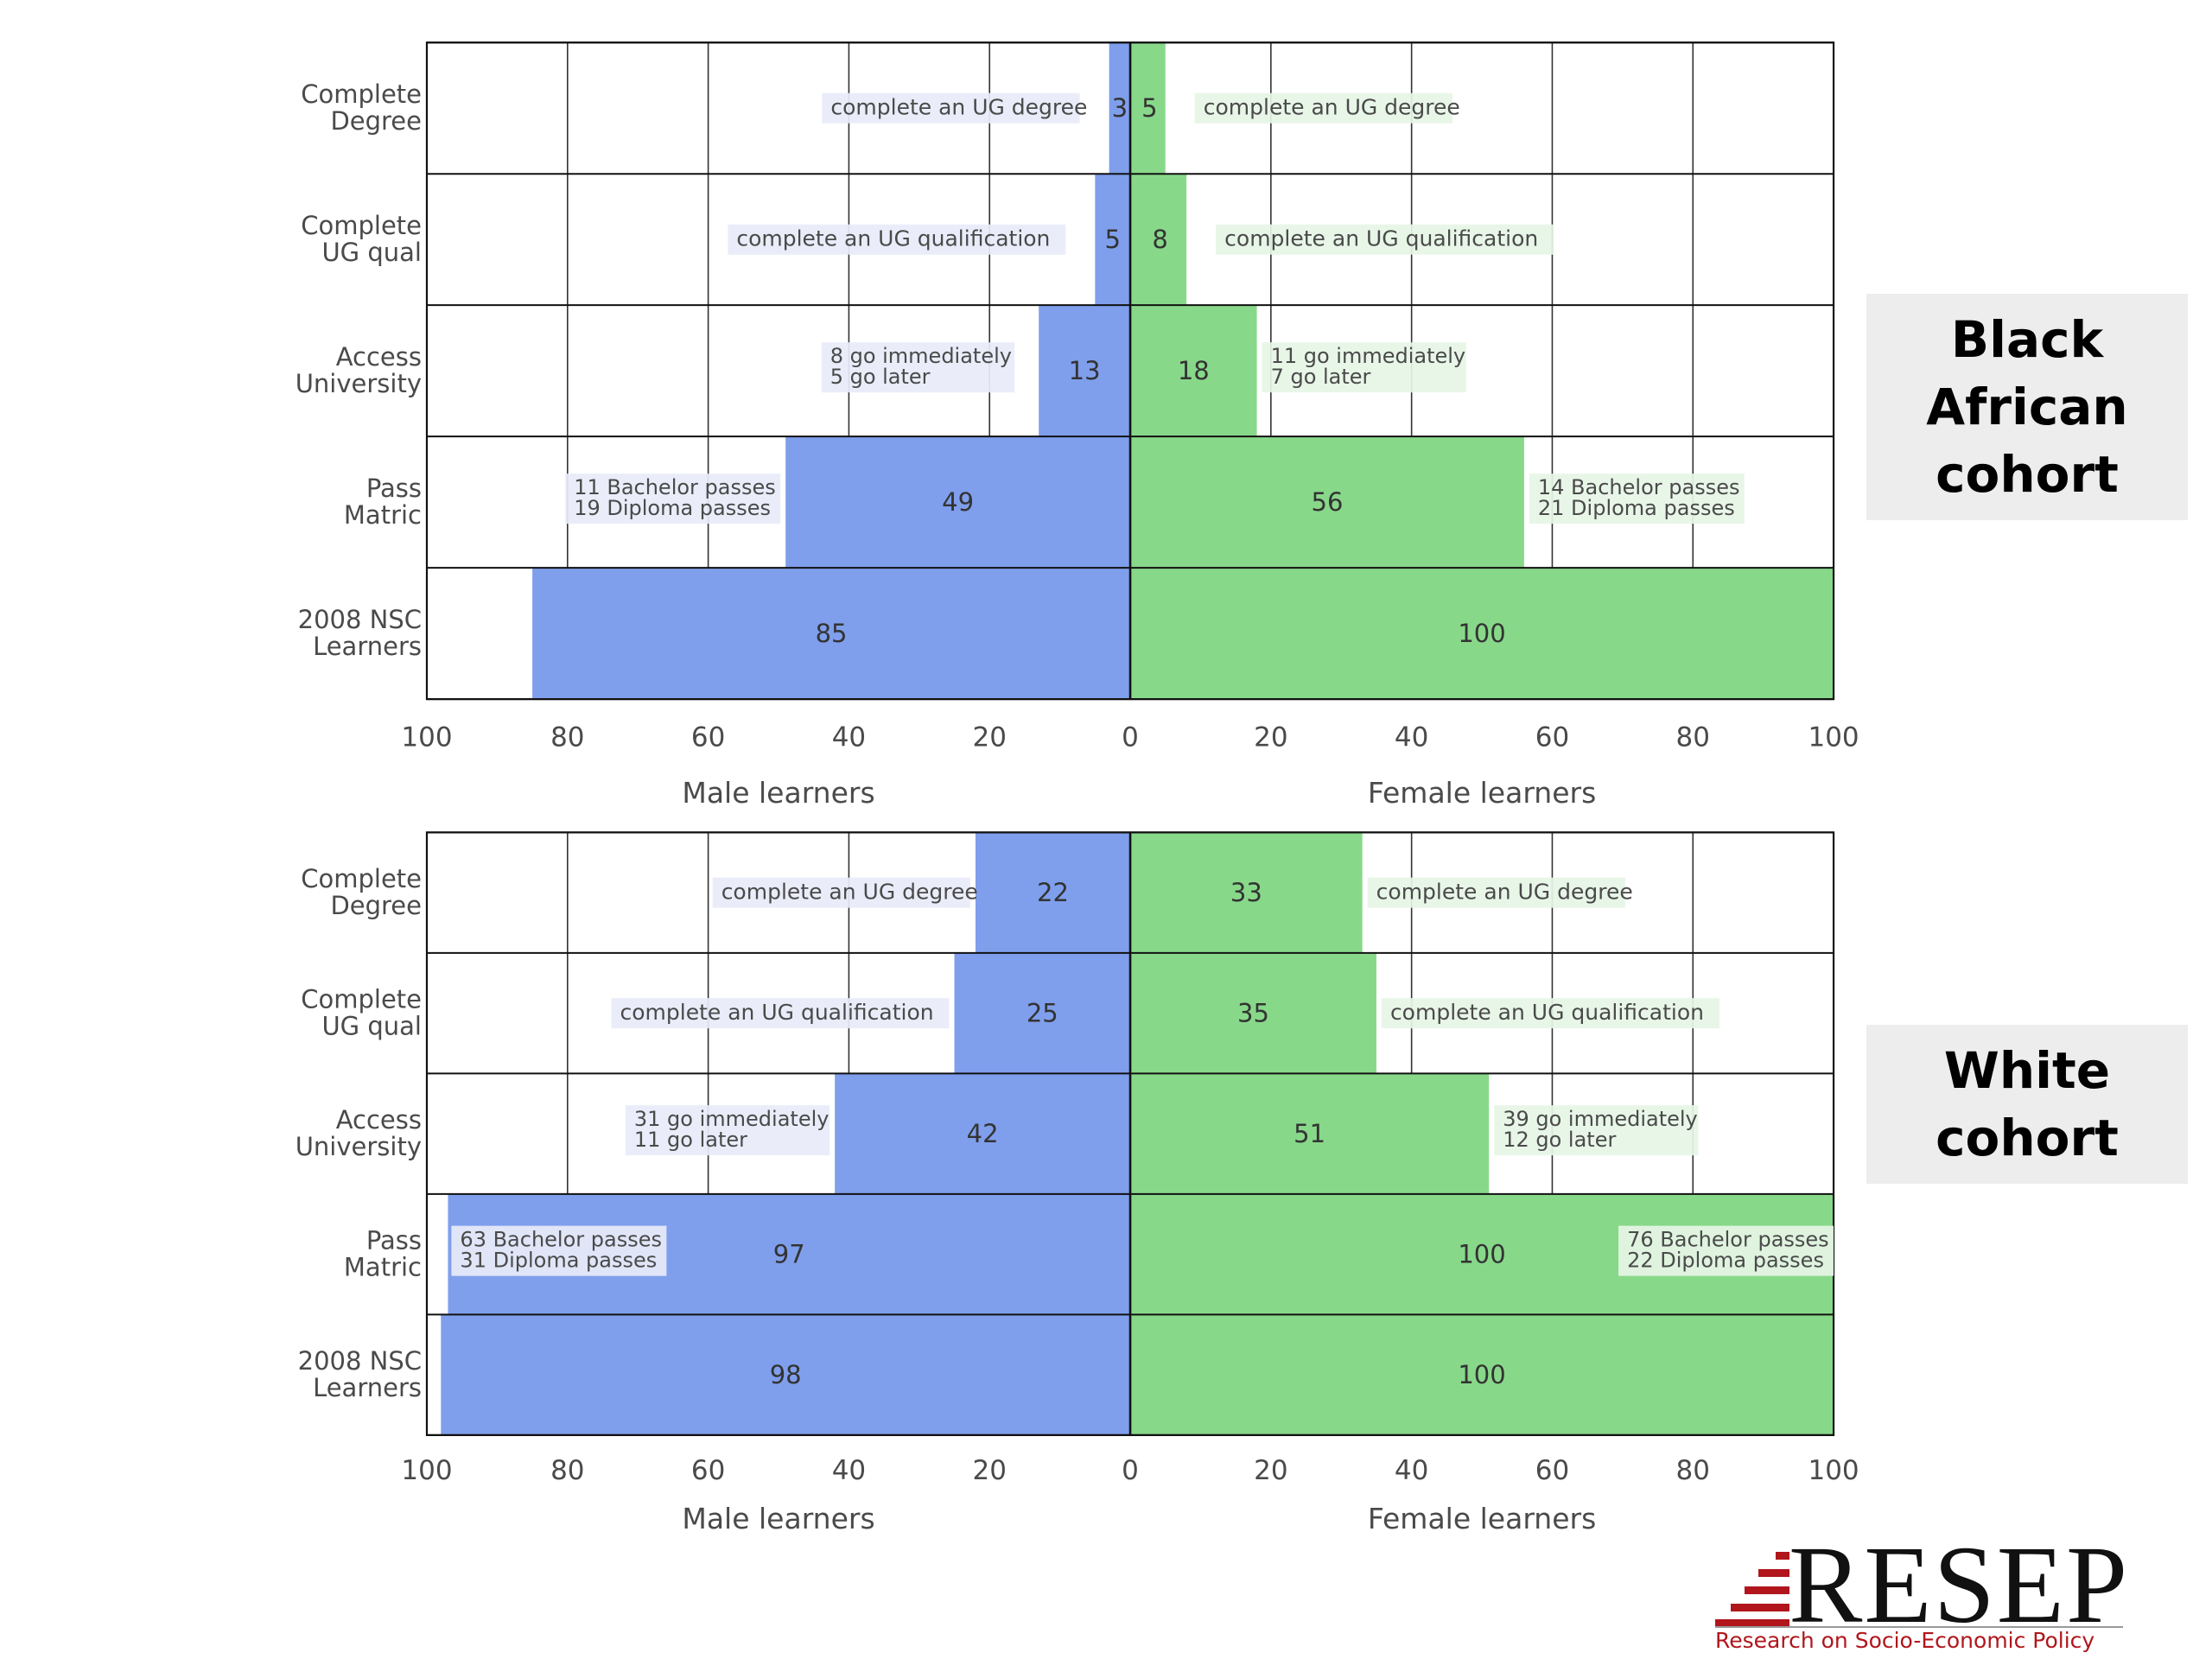 The image size is (2212, 1659). I want to click on data-label-male: 13, so click(1085, 370).